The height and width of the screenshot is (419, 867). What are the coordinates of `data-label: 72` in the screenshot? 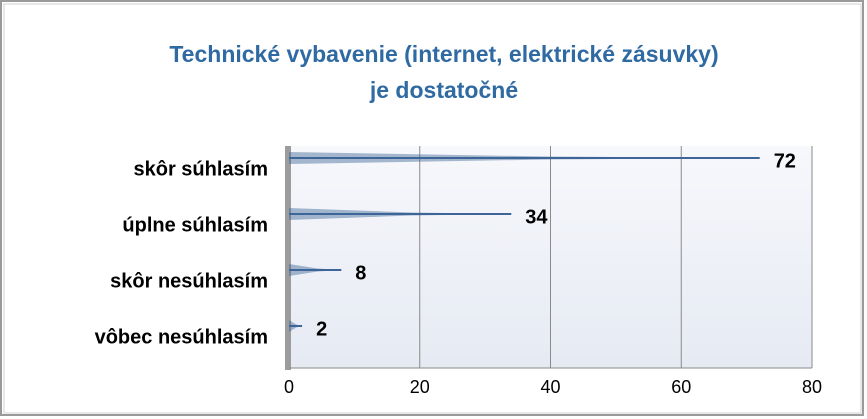 It's located at (785, 161).